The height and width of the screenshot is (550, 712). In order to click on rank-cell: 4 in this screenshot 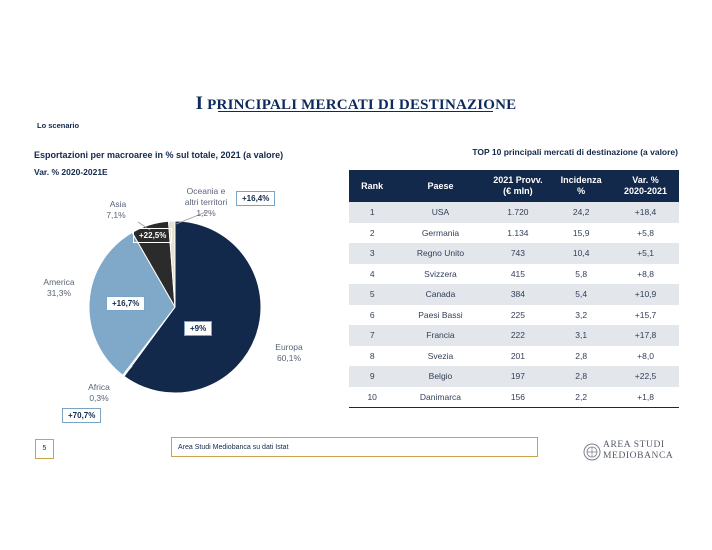, I will do `click(372, 273)`.